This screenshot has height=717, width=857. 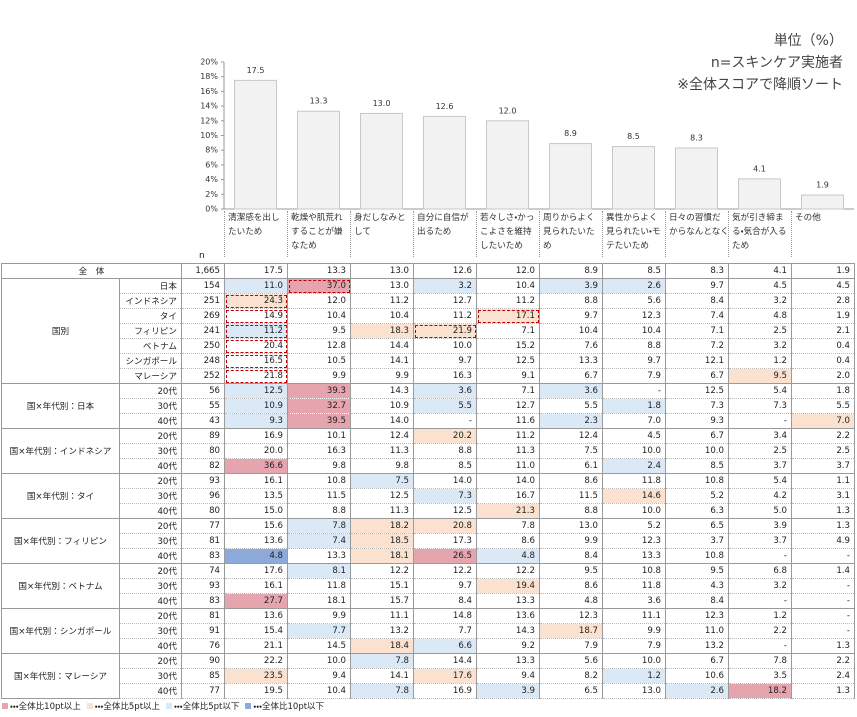 What do you see at coordinates (634, 286) in the screenshot?
I see `value-cell: 2.6` at bounding box center [634, 286].